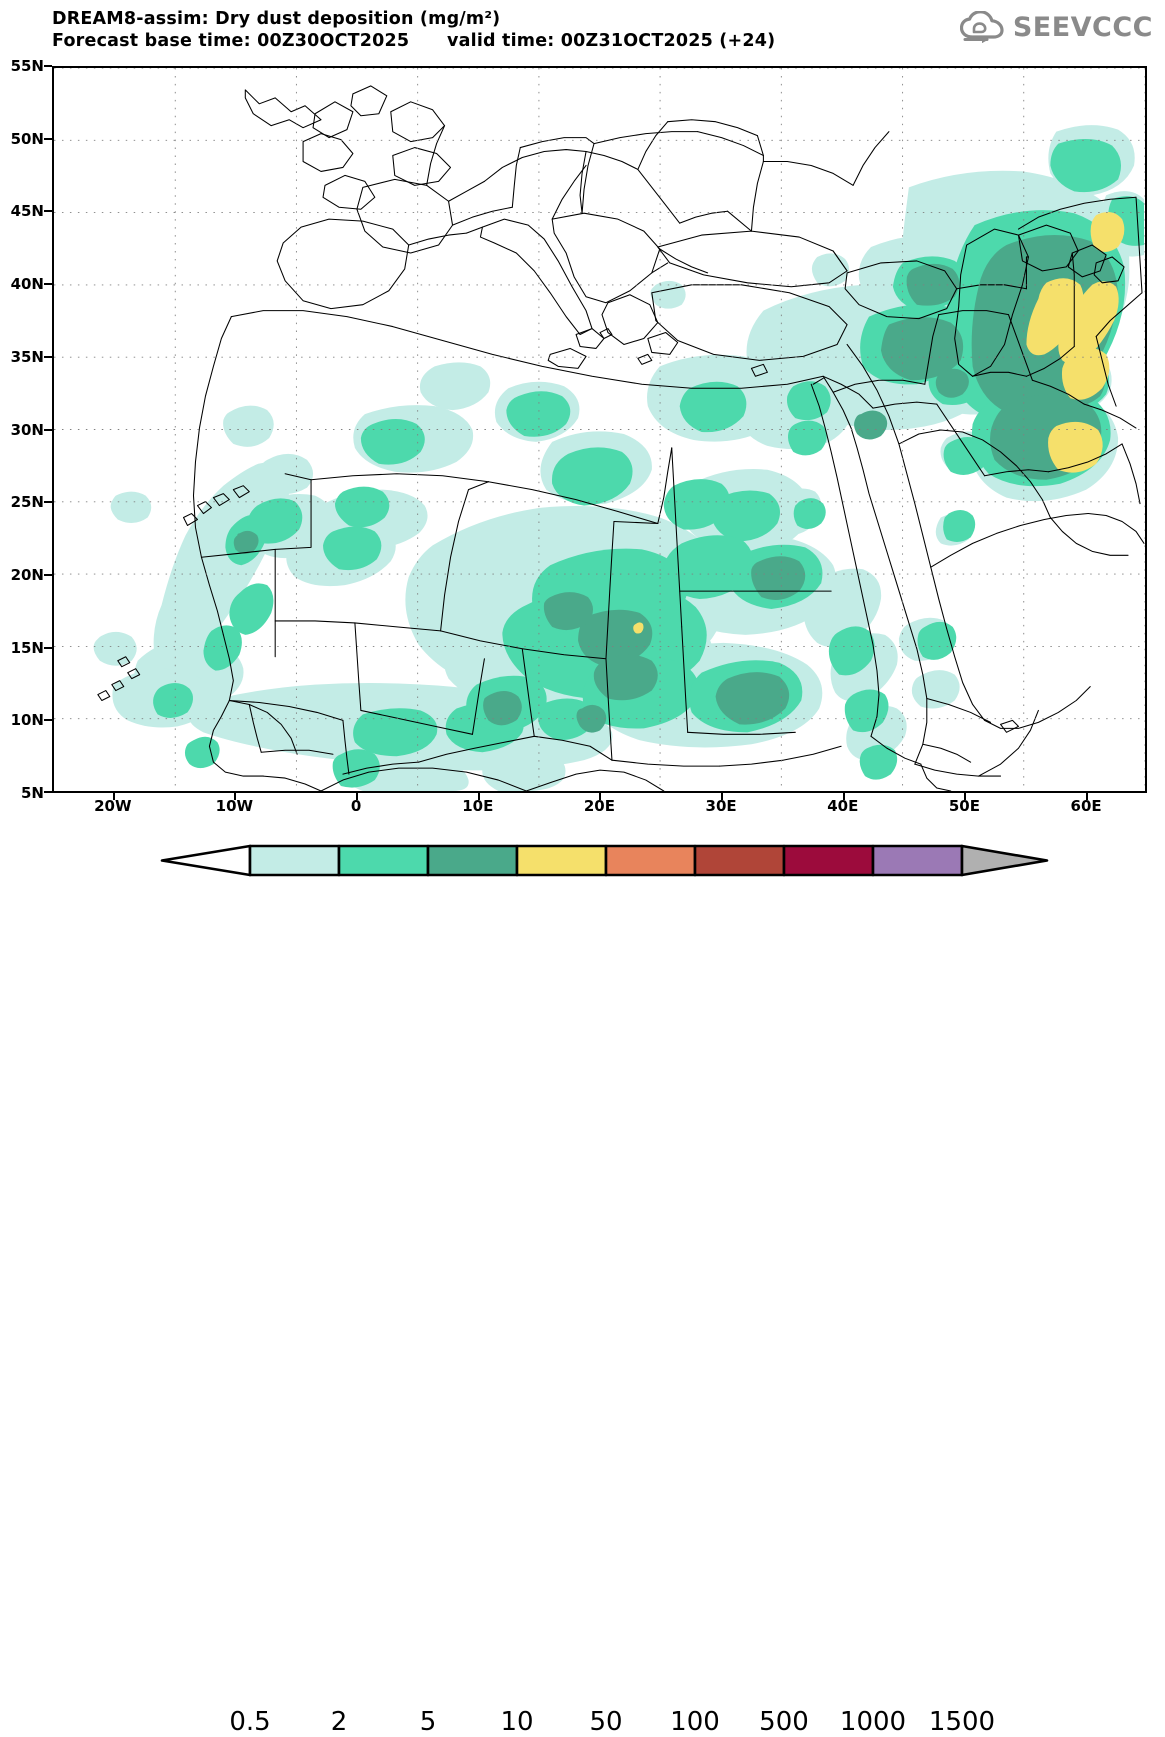 Image resolution: width=1165 pixels, height=1737 pixels. I want to click on seevccc-logo: SEEVCCC, so click(1056, 27).